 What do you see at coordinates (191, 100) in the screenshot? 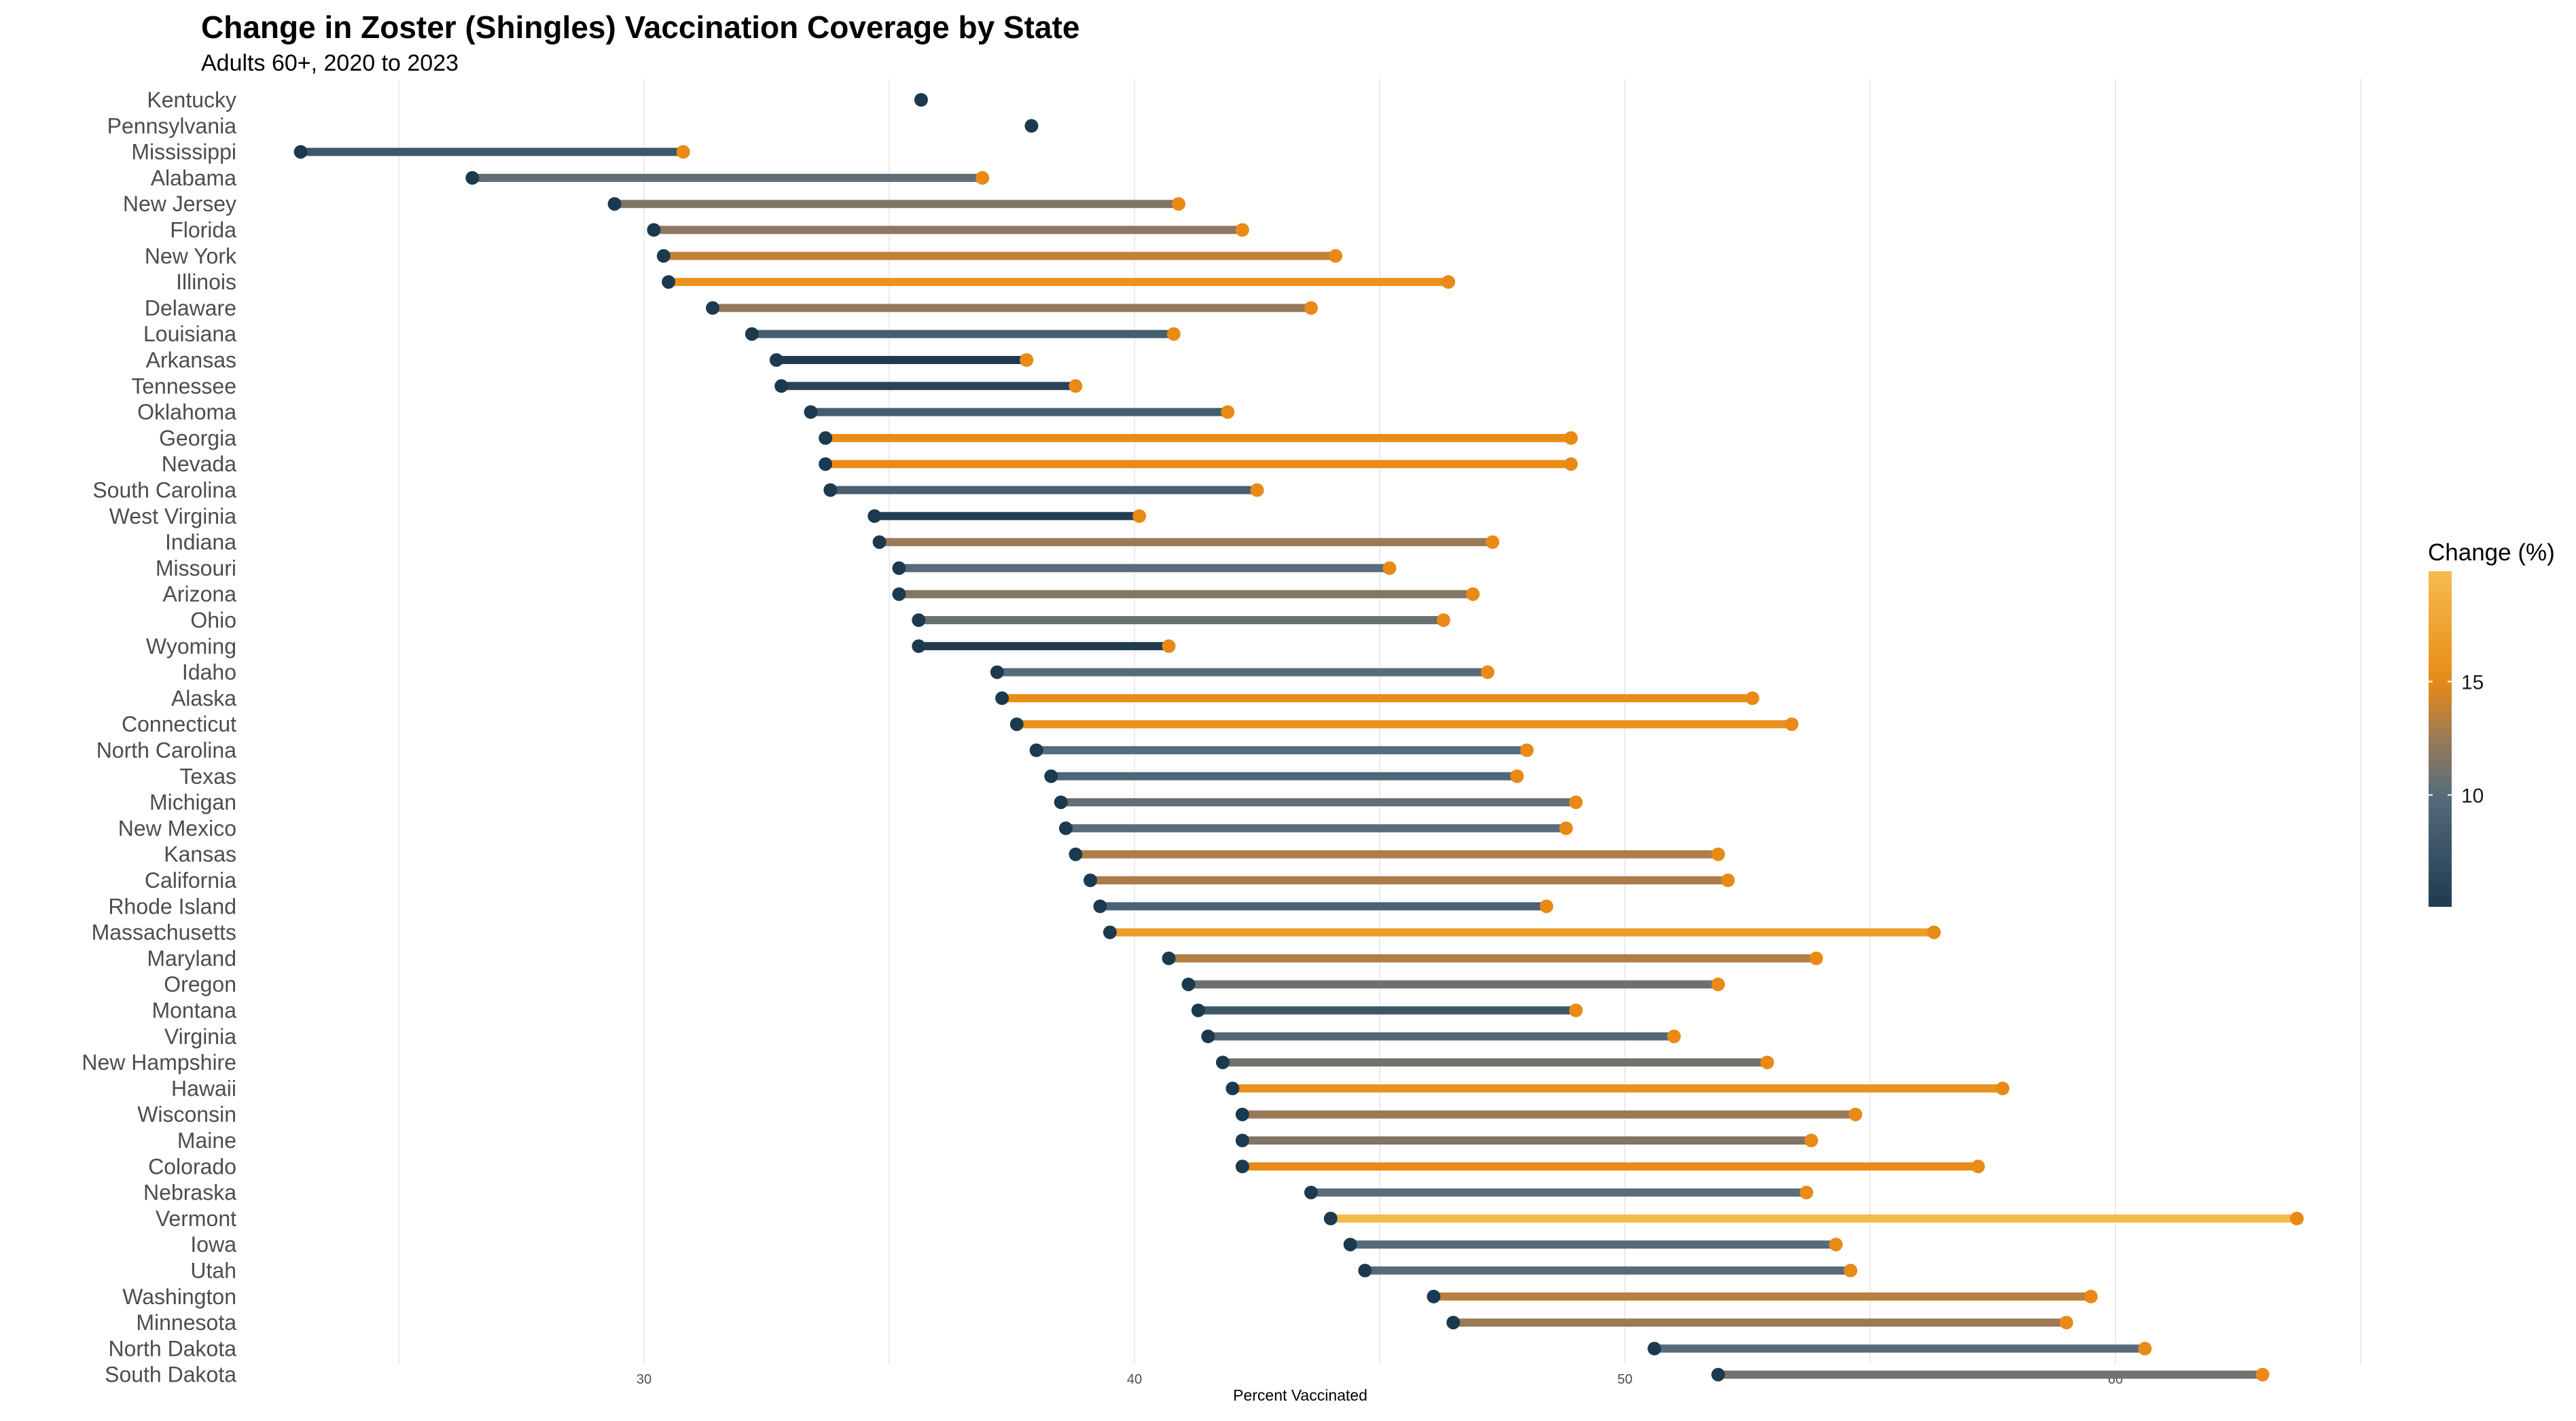
I see `state-label: Kentucky` at bounding box center [191, 100].